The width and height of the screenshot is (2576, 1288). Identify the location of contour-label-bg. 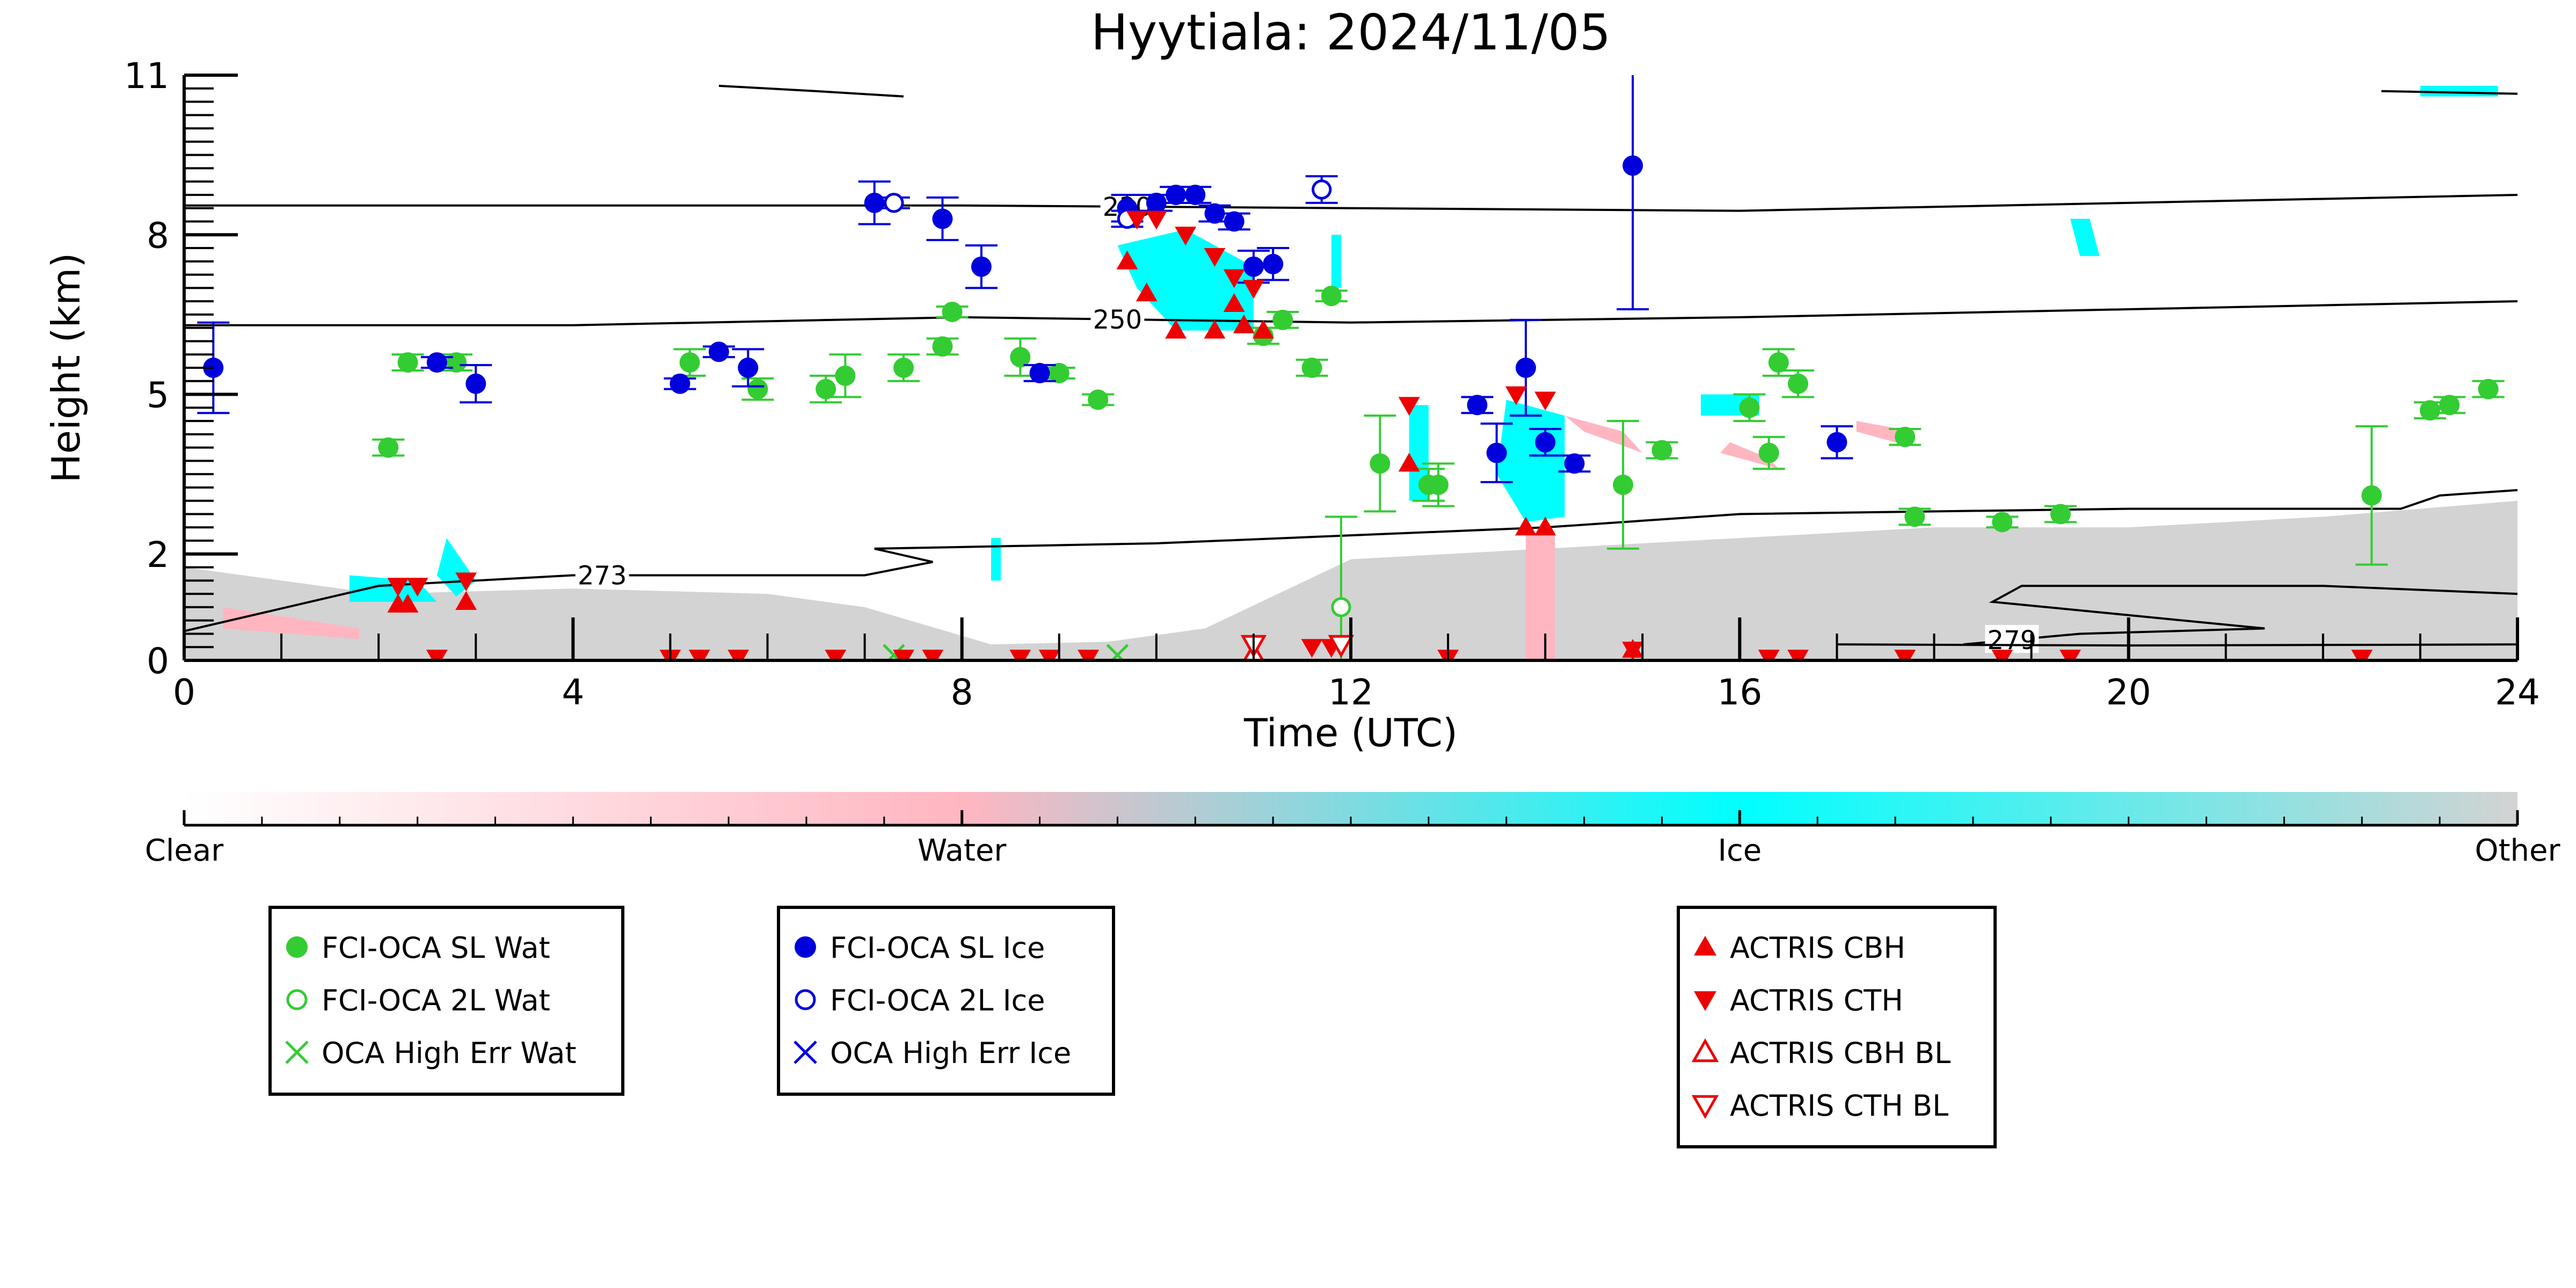
(602, 574).